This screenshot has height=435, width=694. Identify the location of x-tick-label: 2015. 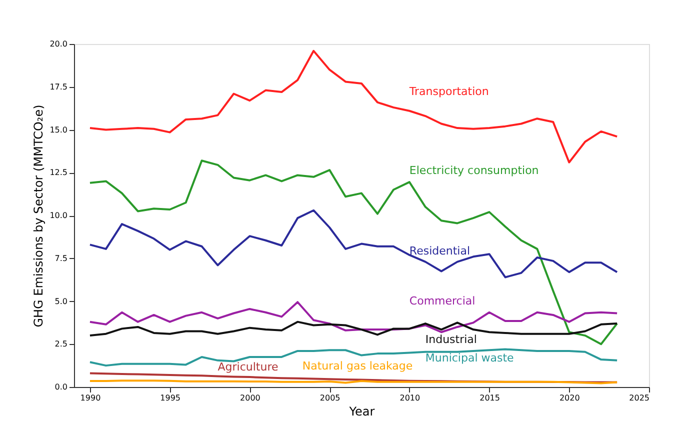
(490, 398).